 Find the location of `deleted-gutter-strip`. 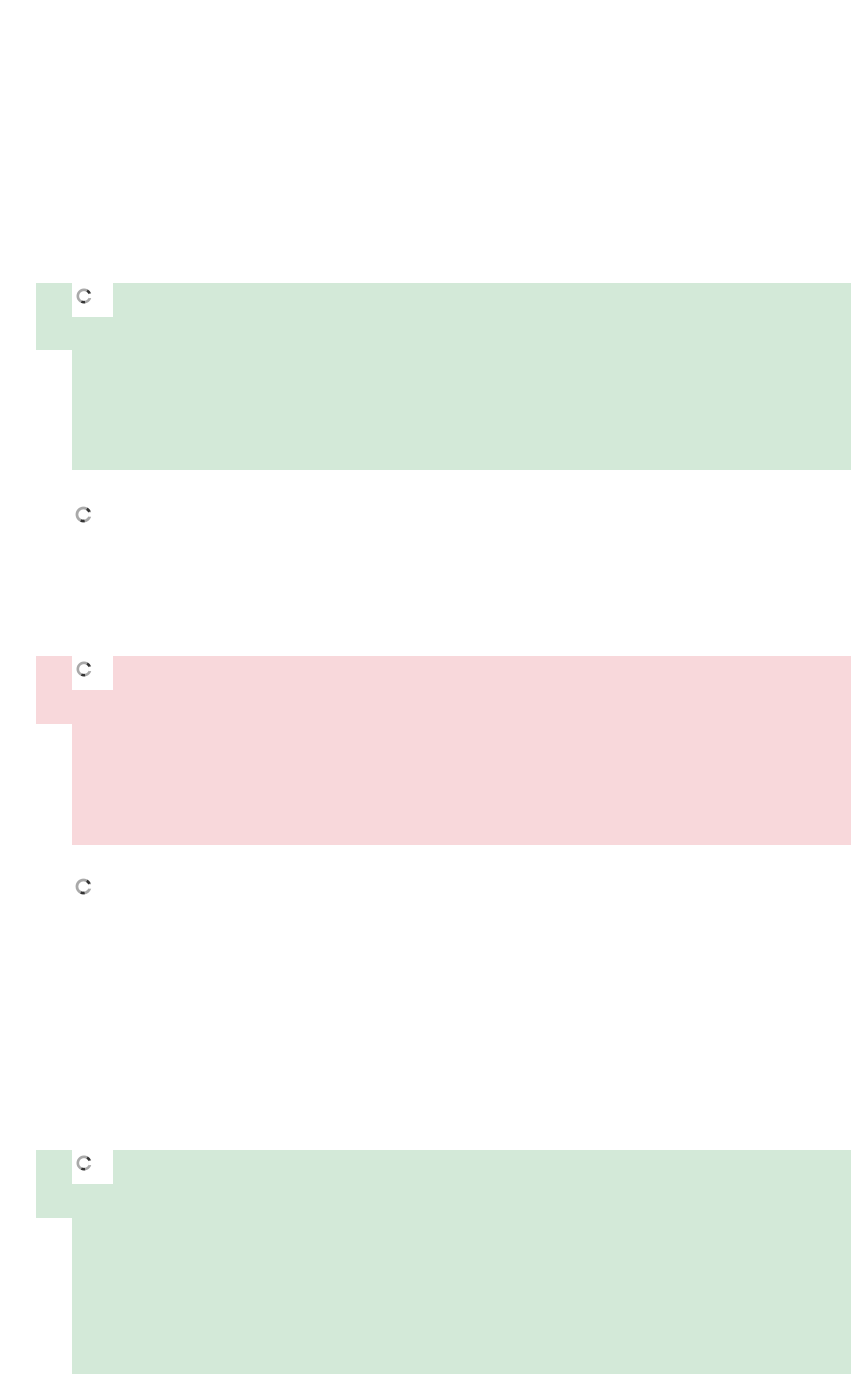

deleted-gutter-strip is located at coordinates (54, 690).